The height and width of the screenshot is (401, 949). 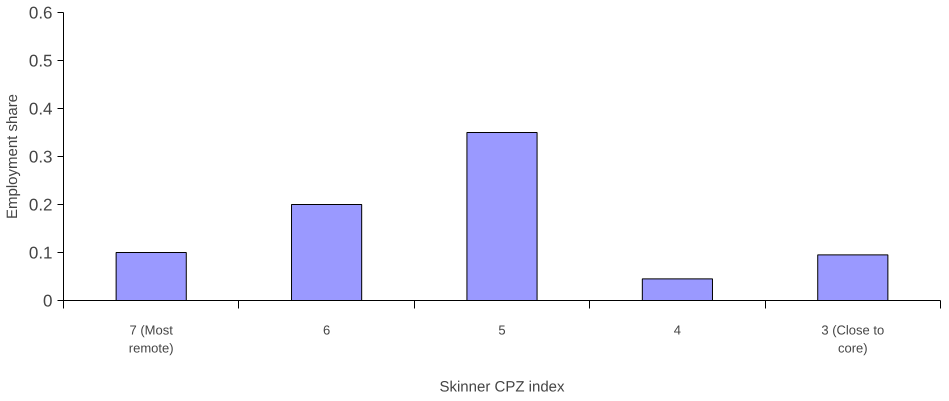 I want to click on y-axis-title: Employment share, so click(x=12, y=157).